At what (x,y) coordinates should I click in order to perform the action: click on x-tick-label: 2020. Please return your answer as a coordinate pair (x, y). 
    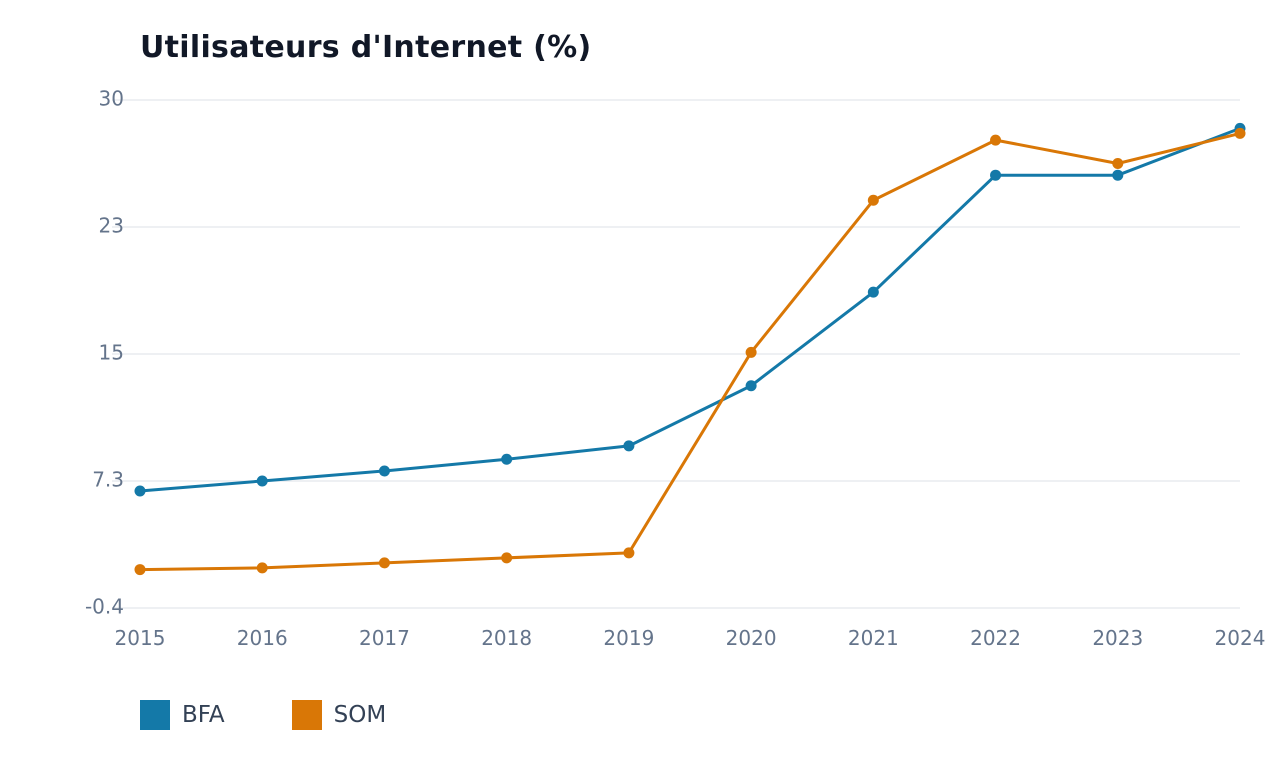
    Looking at the image, I should click on (751, 638).